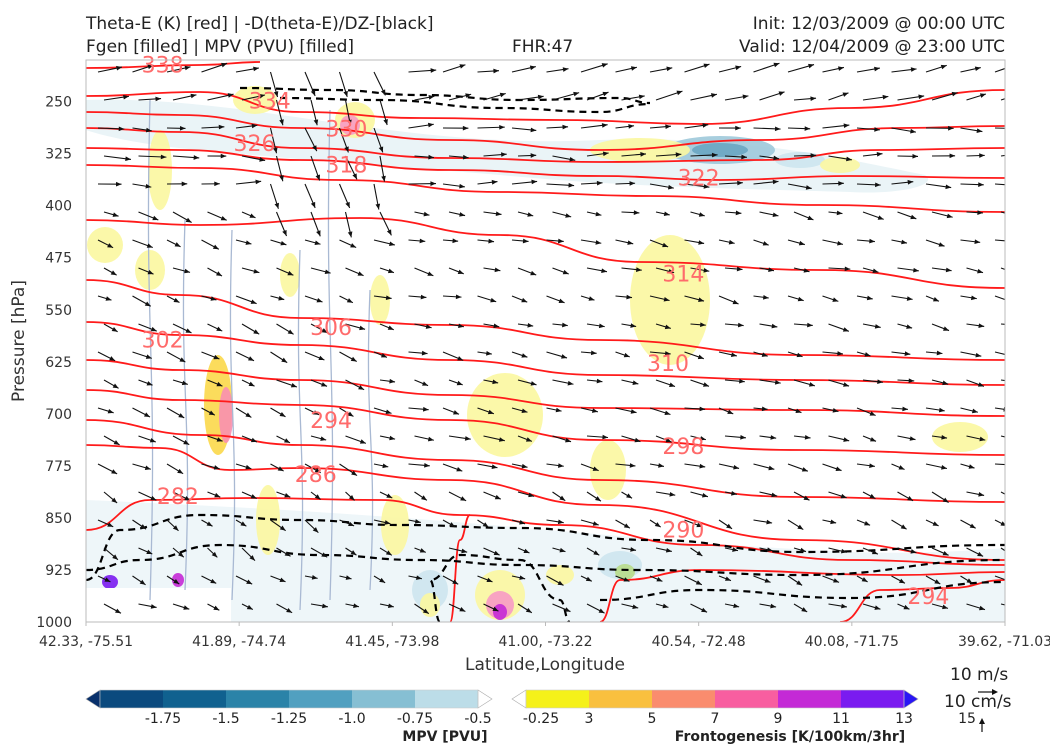 The height and width of the screenshot is (750, 1050). I want to click on x-tick-label-3: 41.00, -73.22, so click(545, 642).